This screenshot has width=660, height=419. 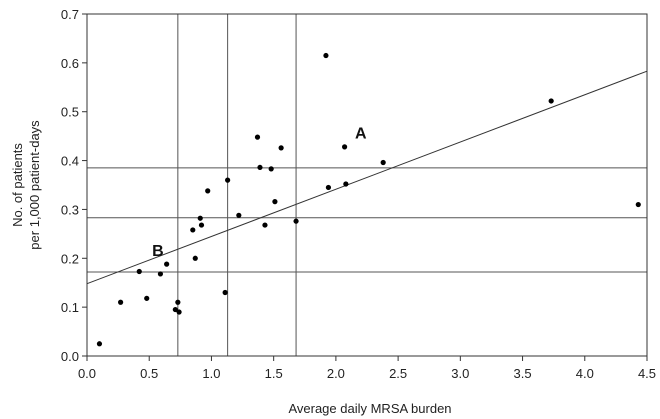 What do you see at coordinates (398, 373) in the screenshot?
I see `x-tick-label: 2.5` at bounding box center [398, 373].